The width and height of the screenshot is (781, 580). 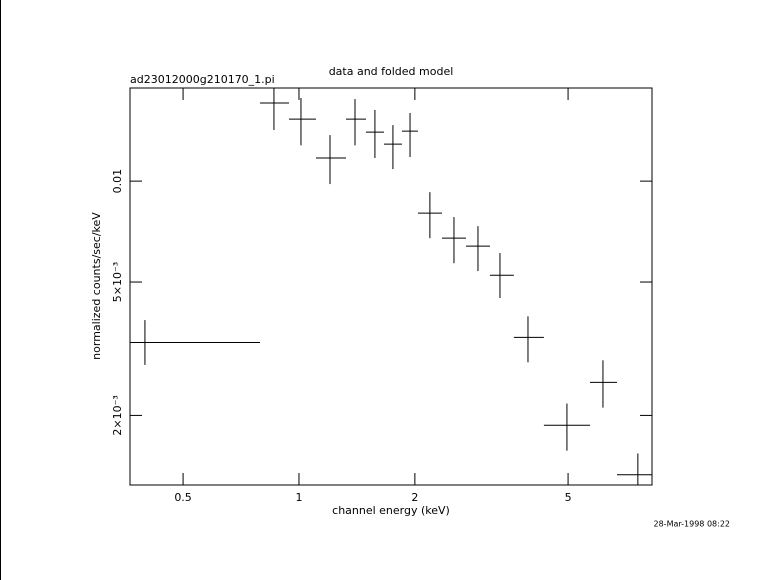 What do you see at coordinates (96, 286) in the screenshot?
I see `y-axis-label: normalized counts/sec/keV` at bounding box center [96, 286].